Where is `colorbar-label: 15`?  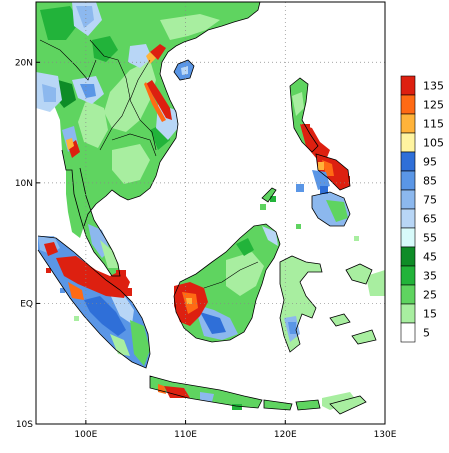
colorbar-label: 15 is located at coordinates (430, 314).